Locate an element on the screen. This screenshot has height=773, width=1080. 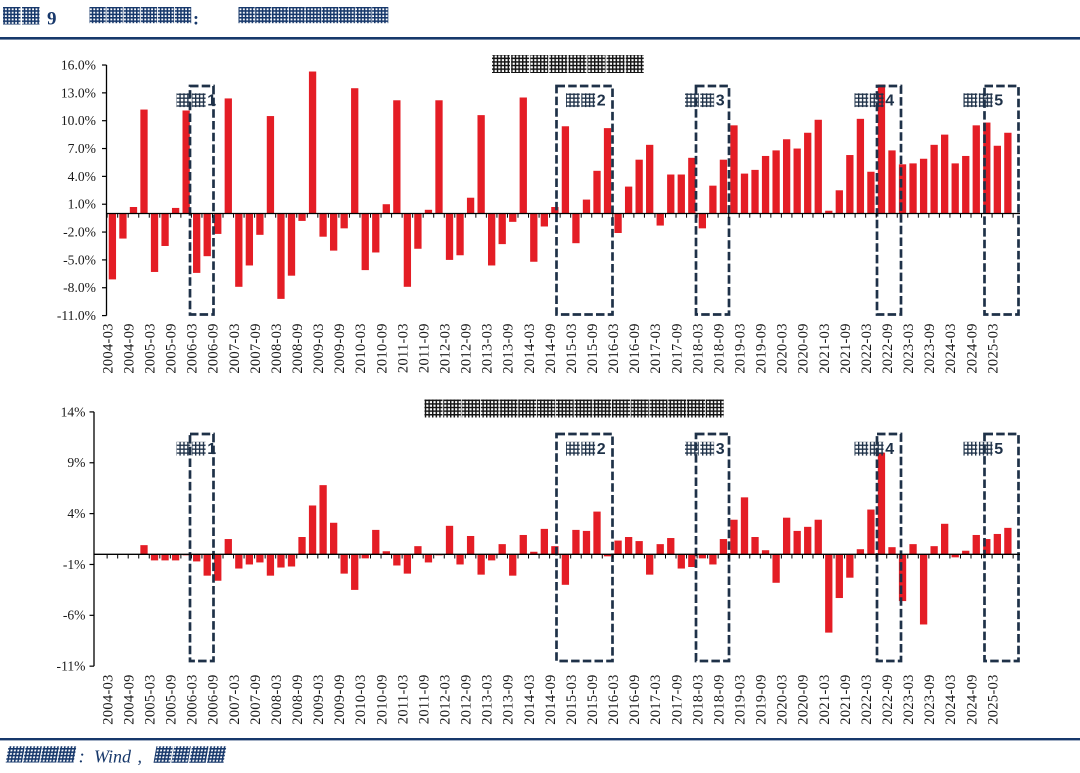
svg-text: -11.0% is located at coordinates (76, 315).